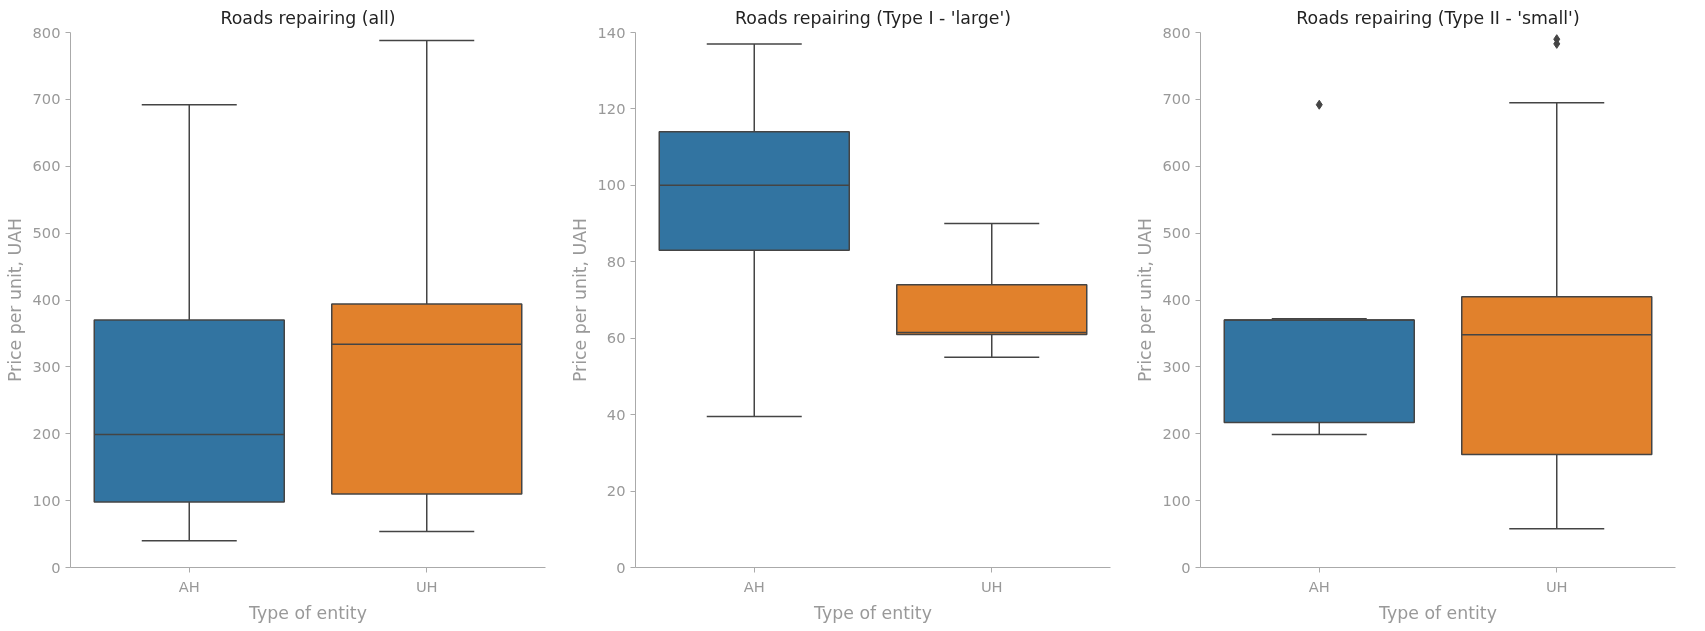 This screenshot has width=1705, height=631. I want to click on chart-title: Roads repairing (all), so click(308, 17).